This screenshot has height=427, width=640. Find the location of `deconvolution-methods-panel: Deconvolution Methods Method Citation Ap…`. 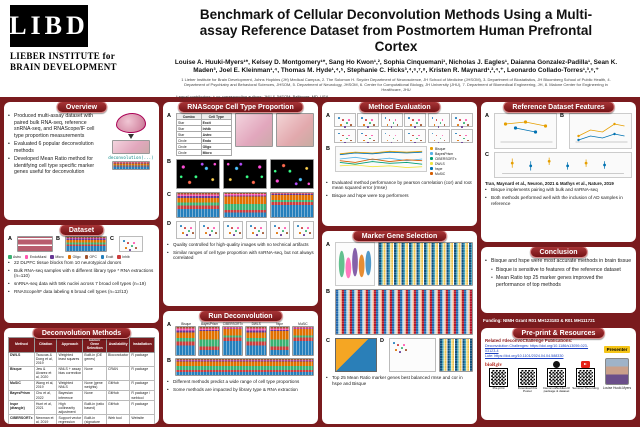

deconvolution-methods-panel: Deconvolution Methods Method Citation Ap… is located at coordinates (81, 376).